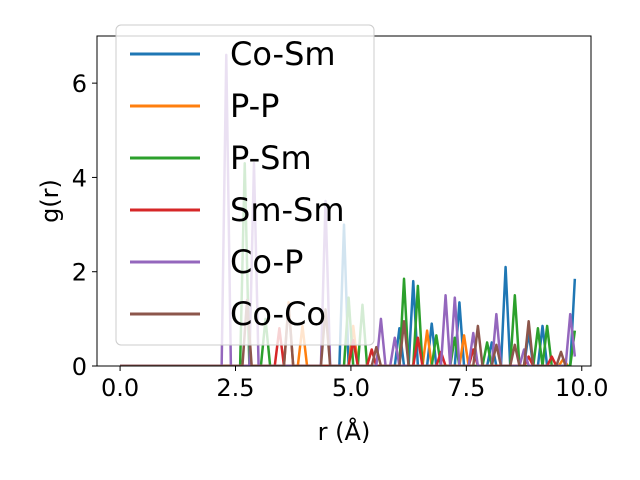 The image size is (640, 480). I want to click on x-axis-label: r (Å), so click(344, 431).